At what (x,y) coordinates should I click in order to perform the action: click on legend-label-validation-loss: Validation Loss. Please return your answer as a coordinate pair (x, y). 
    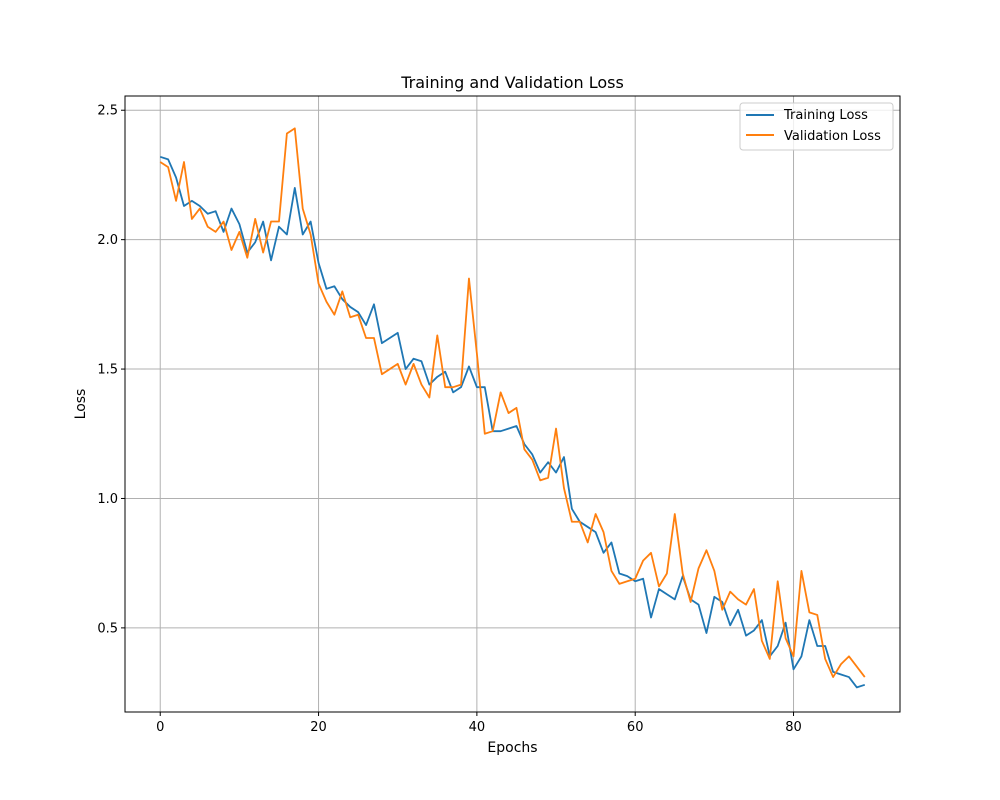
    Looking at the image, I should click on (832, 136).